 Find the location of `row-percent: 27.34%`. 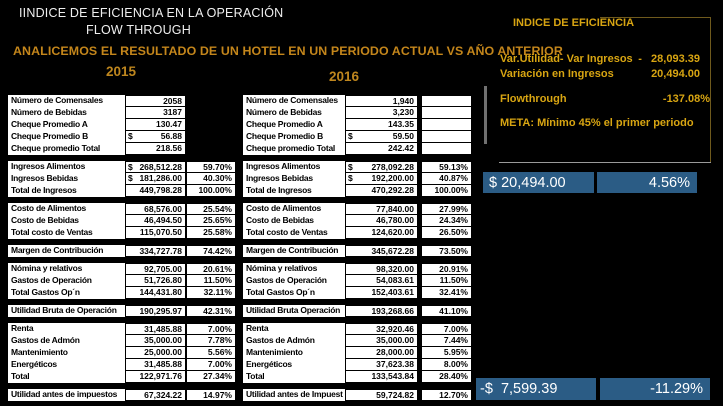

row-percent: 27.34% is located at coordinates (211, 377).